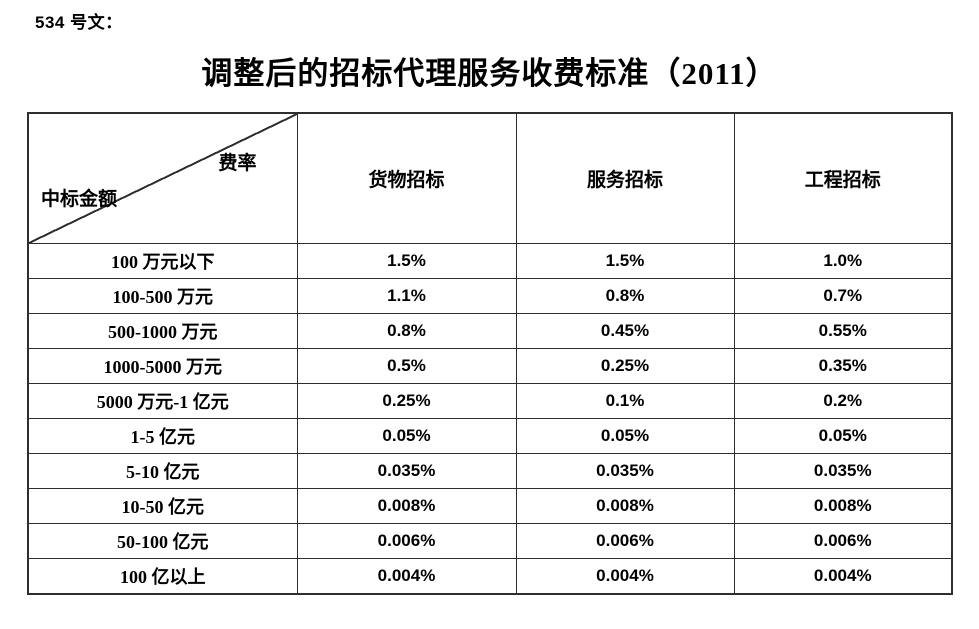  Describe the element at coordinates (843, 296) in the screenshot. I see `rate-cell: 0.7%` at that location.